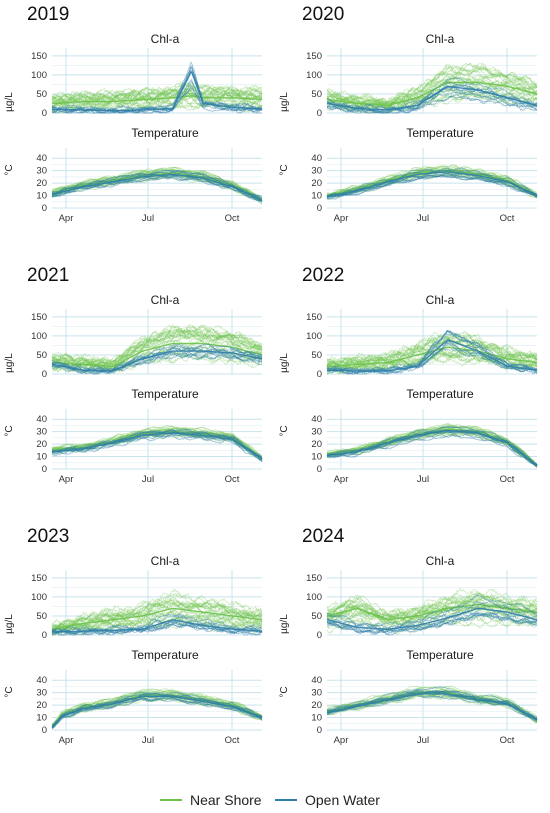 The height and width of the screenshot is (813, 550). Describe the element at coordinates (9, 102) in the screenshot. I see `y-axis-unit: µg/L` at that location.